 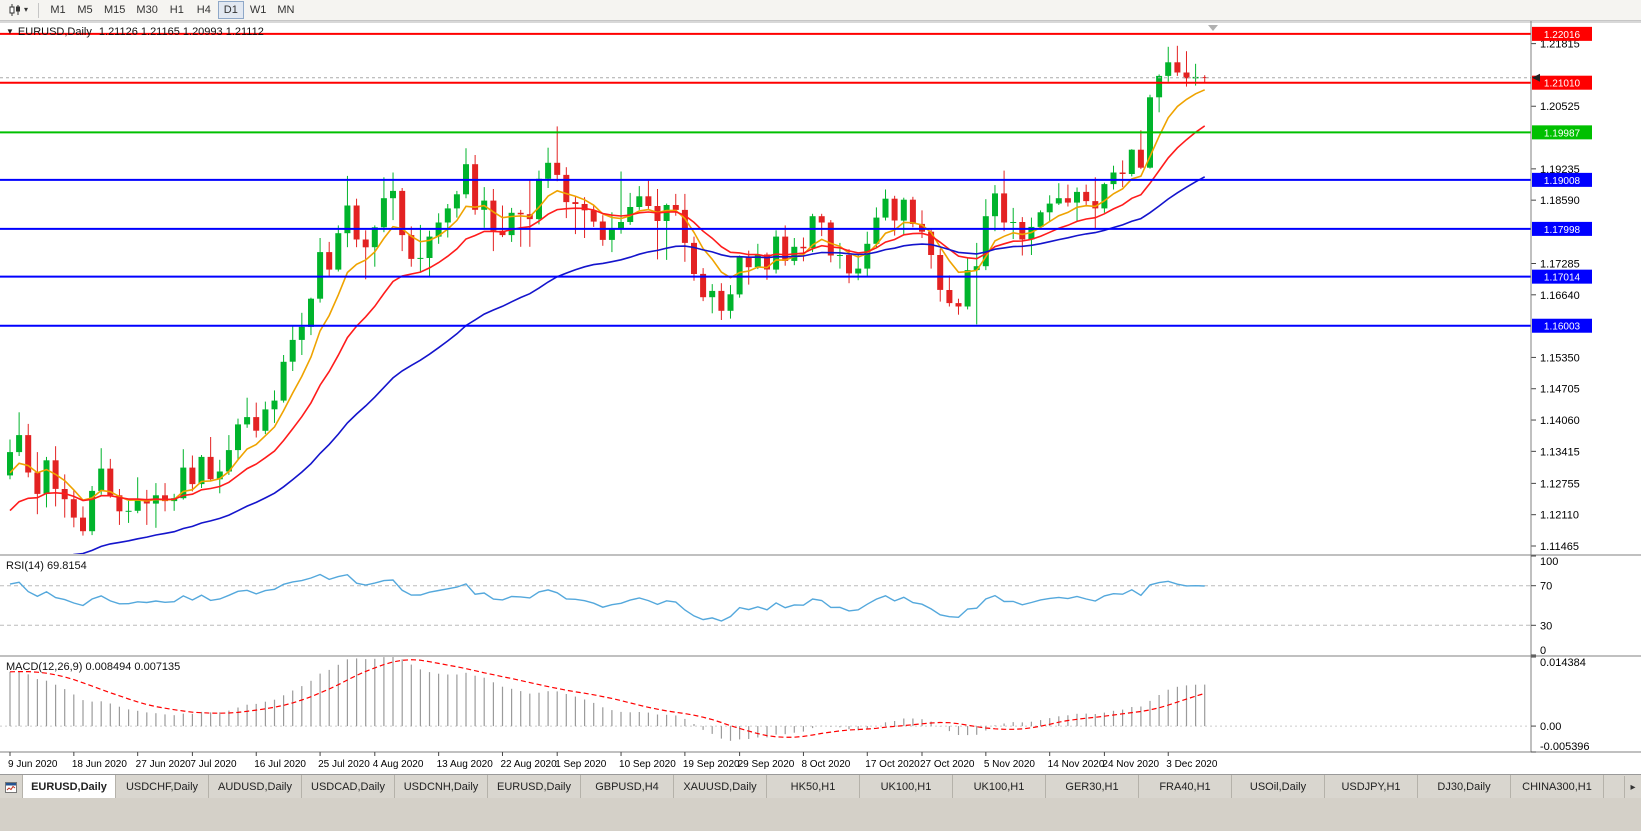 What do you see at coordinates (825, 764) in the screenshot?
I see `svg-text: 8 Oct 2020` at bounding box center [825, 764].